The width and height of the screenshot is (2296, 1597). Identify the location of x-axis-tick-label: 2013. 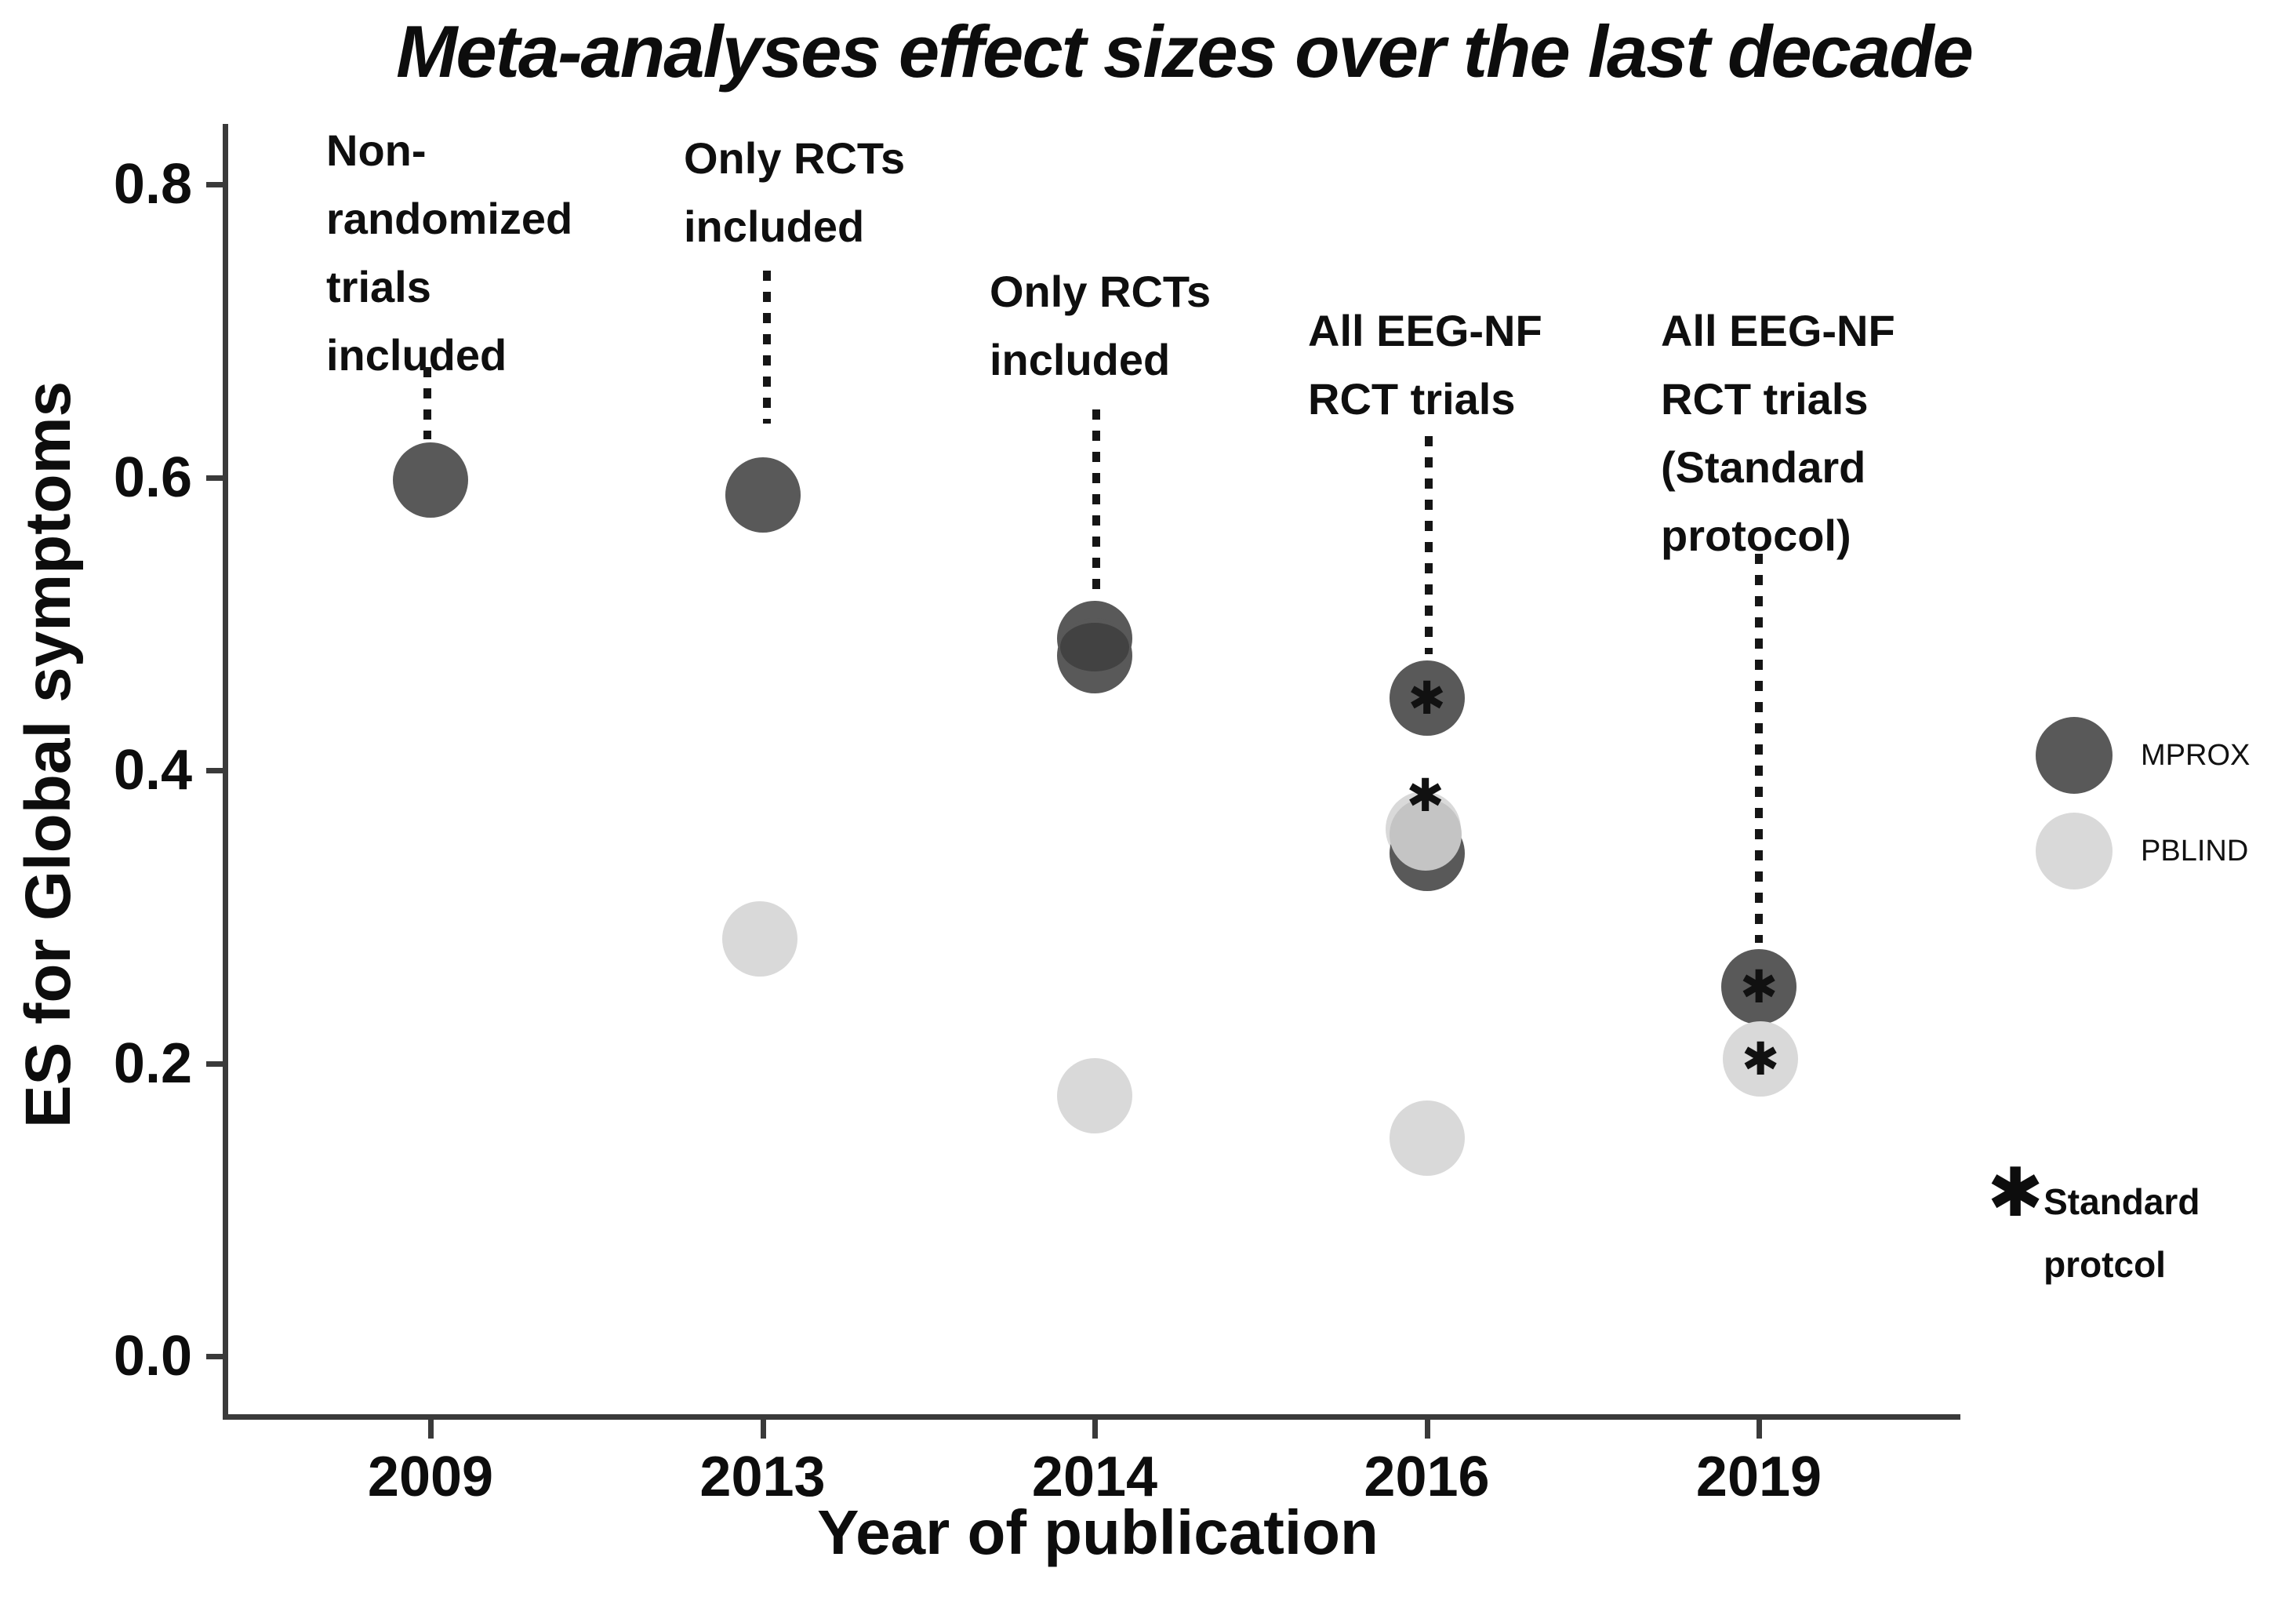
(762, 1477).